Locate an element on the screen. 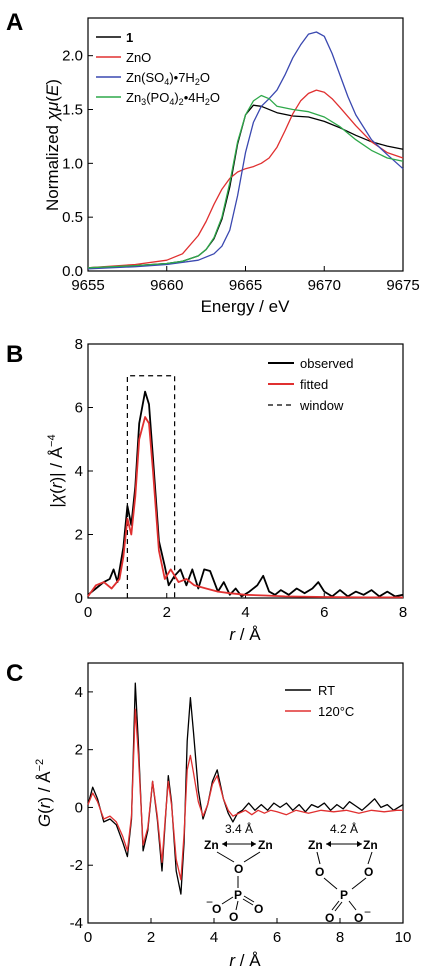 Image resolution: width=427 pixels, height=971 pixels. distance-label-3-4: 3.4 Å is located at coordinates (239, 828).